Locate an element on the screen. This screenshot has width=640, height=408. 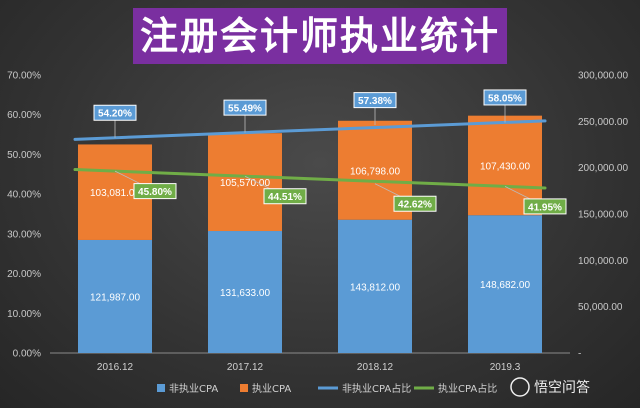
line-data-label: 55.49% is located at coordinates (245, 109).